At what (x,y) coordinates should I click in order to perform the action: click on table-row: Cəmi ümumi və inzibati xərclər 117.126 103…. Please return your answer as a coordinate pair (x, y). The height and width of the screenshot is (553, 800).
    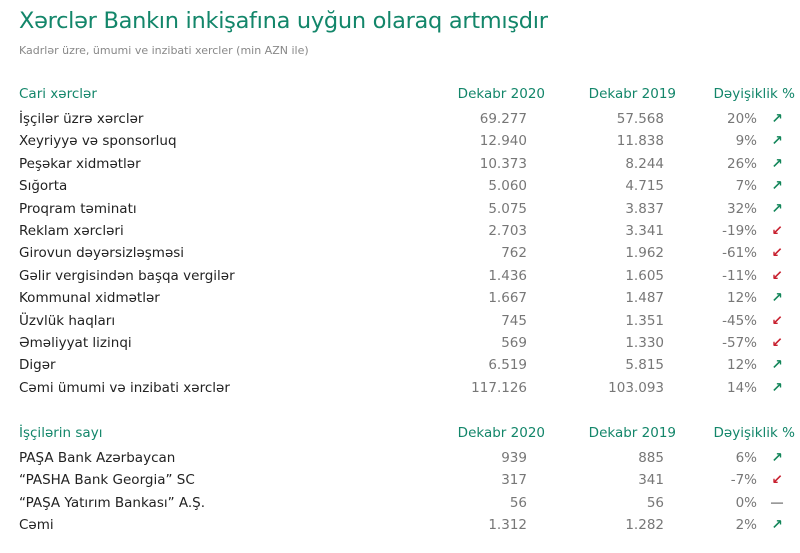
    Looking at the image, I should click on (400, 388).